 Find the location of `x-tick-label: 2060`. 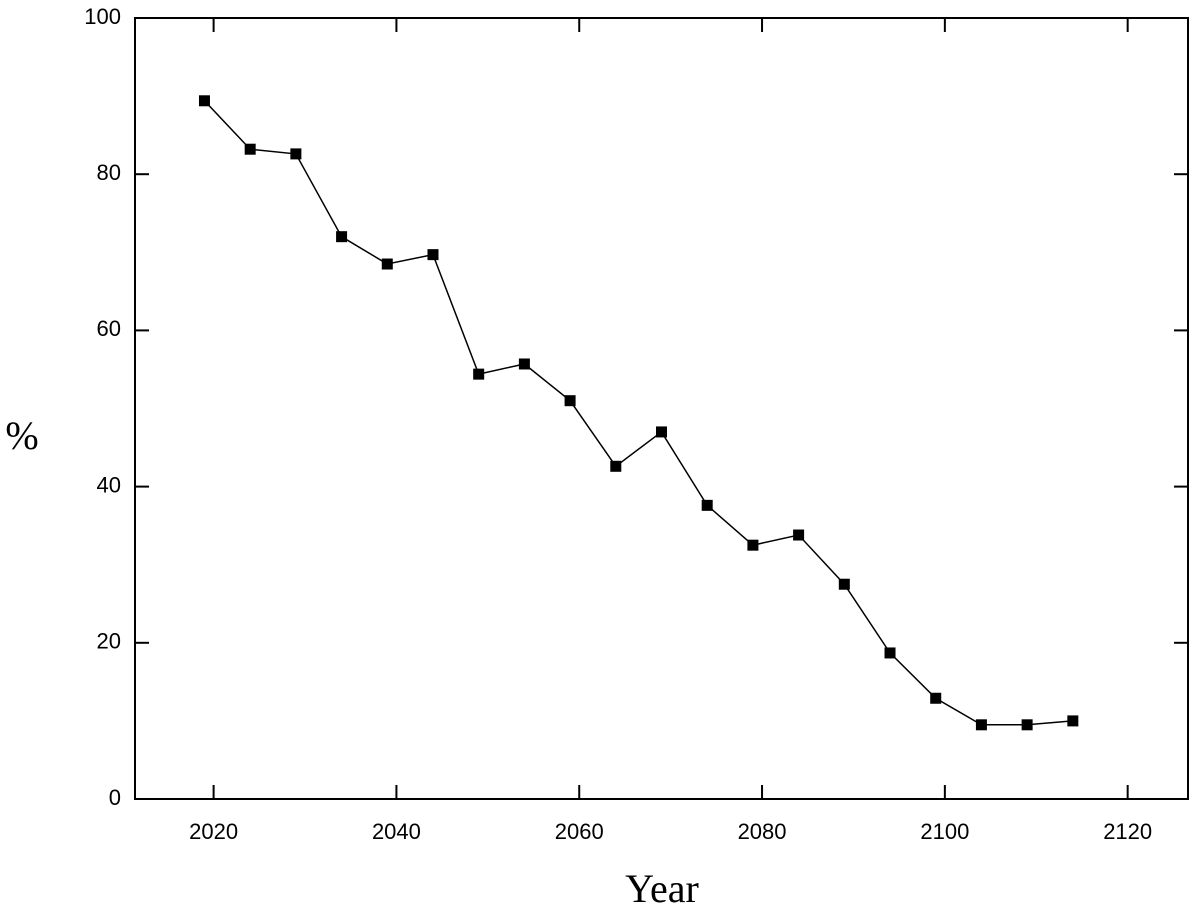

x-tick-label: 2060 is located at coordinates (579, 831).